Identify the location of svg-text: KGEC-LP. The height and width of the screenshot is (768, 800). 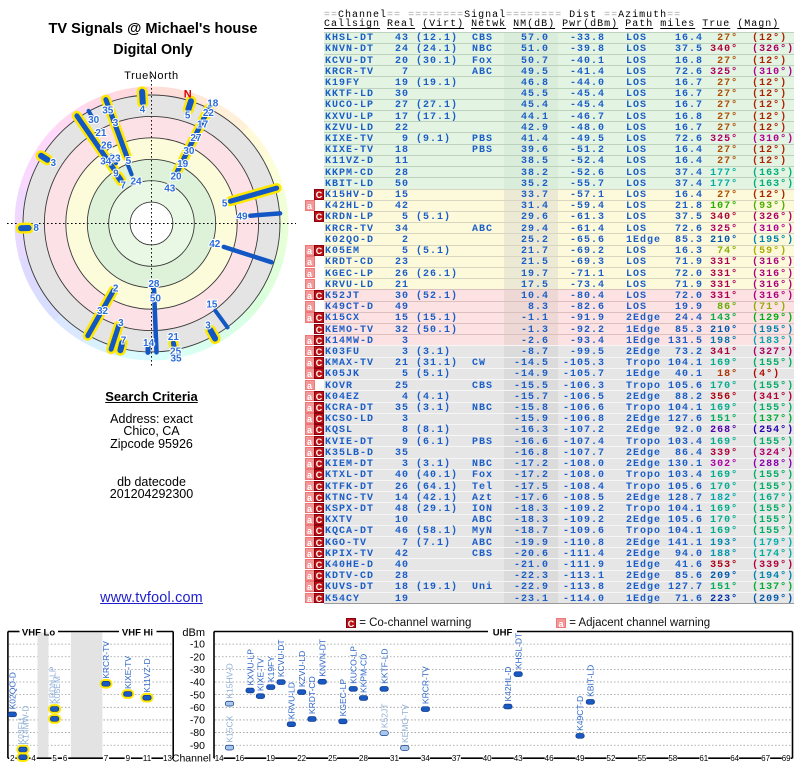
(343, 698).